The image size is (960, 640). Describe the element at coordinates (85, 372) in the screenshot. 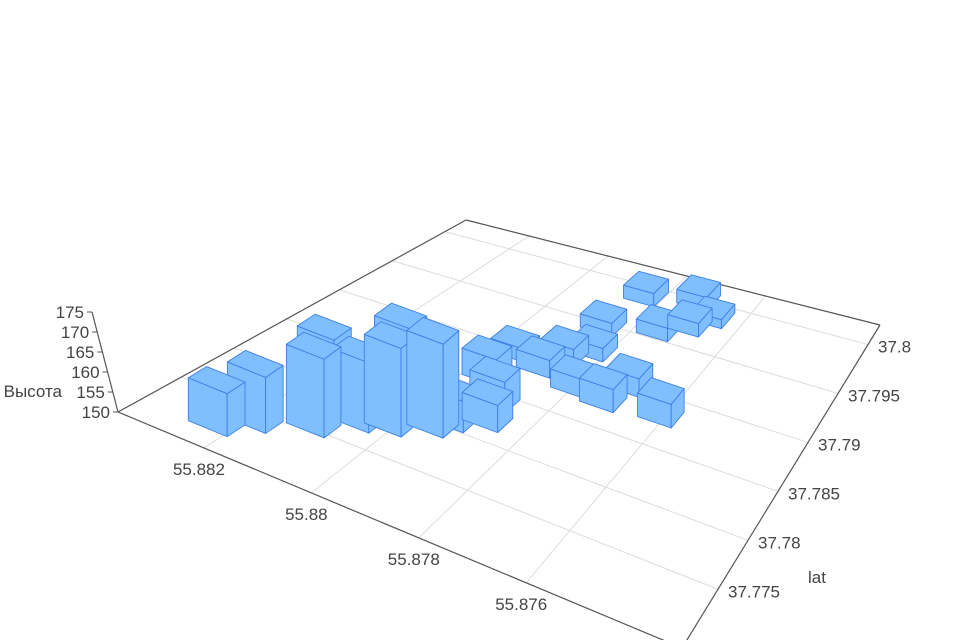

I see `z-tick-label: 160` at that location.